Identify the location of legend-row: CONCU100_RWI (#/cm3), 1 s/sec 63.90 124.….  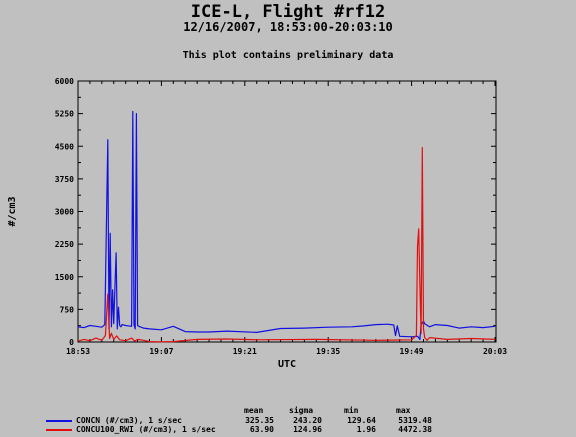
(256, 430).